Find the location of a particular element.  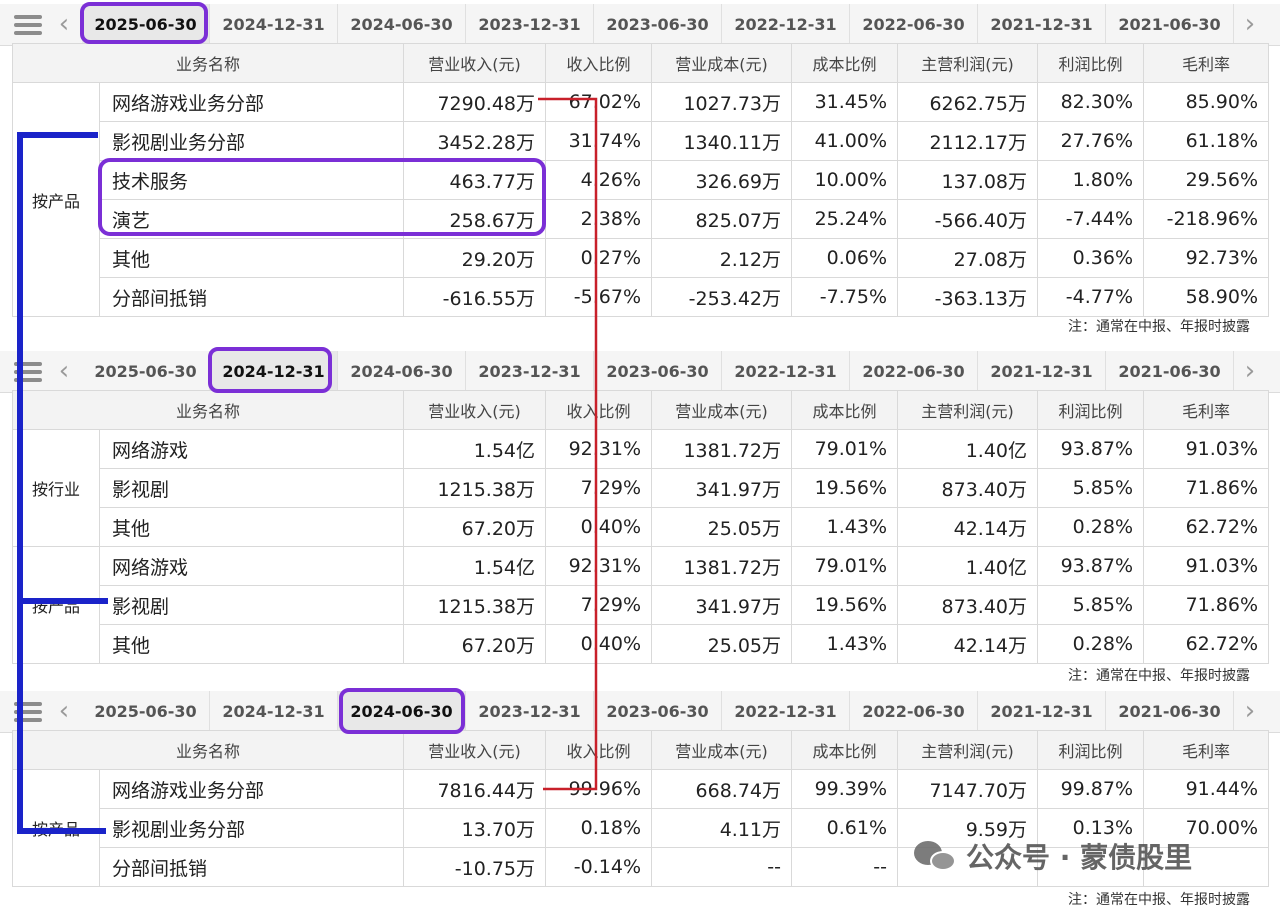

header-cell: 收入比例 is located at coordinates (599, 63).